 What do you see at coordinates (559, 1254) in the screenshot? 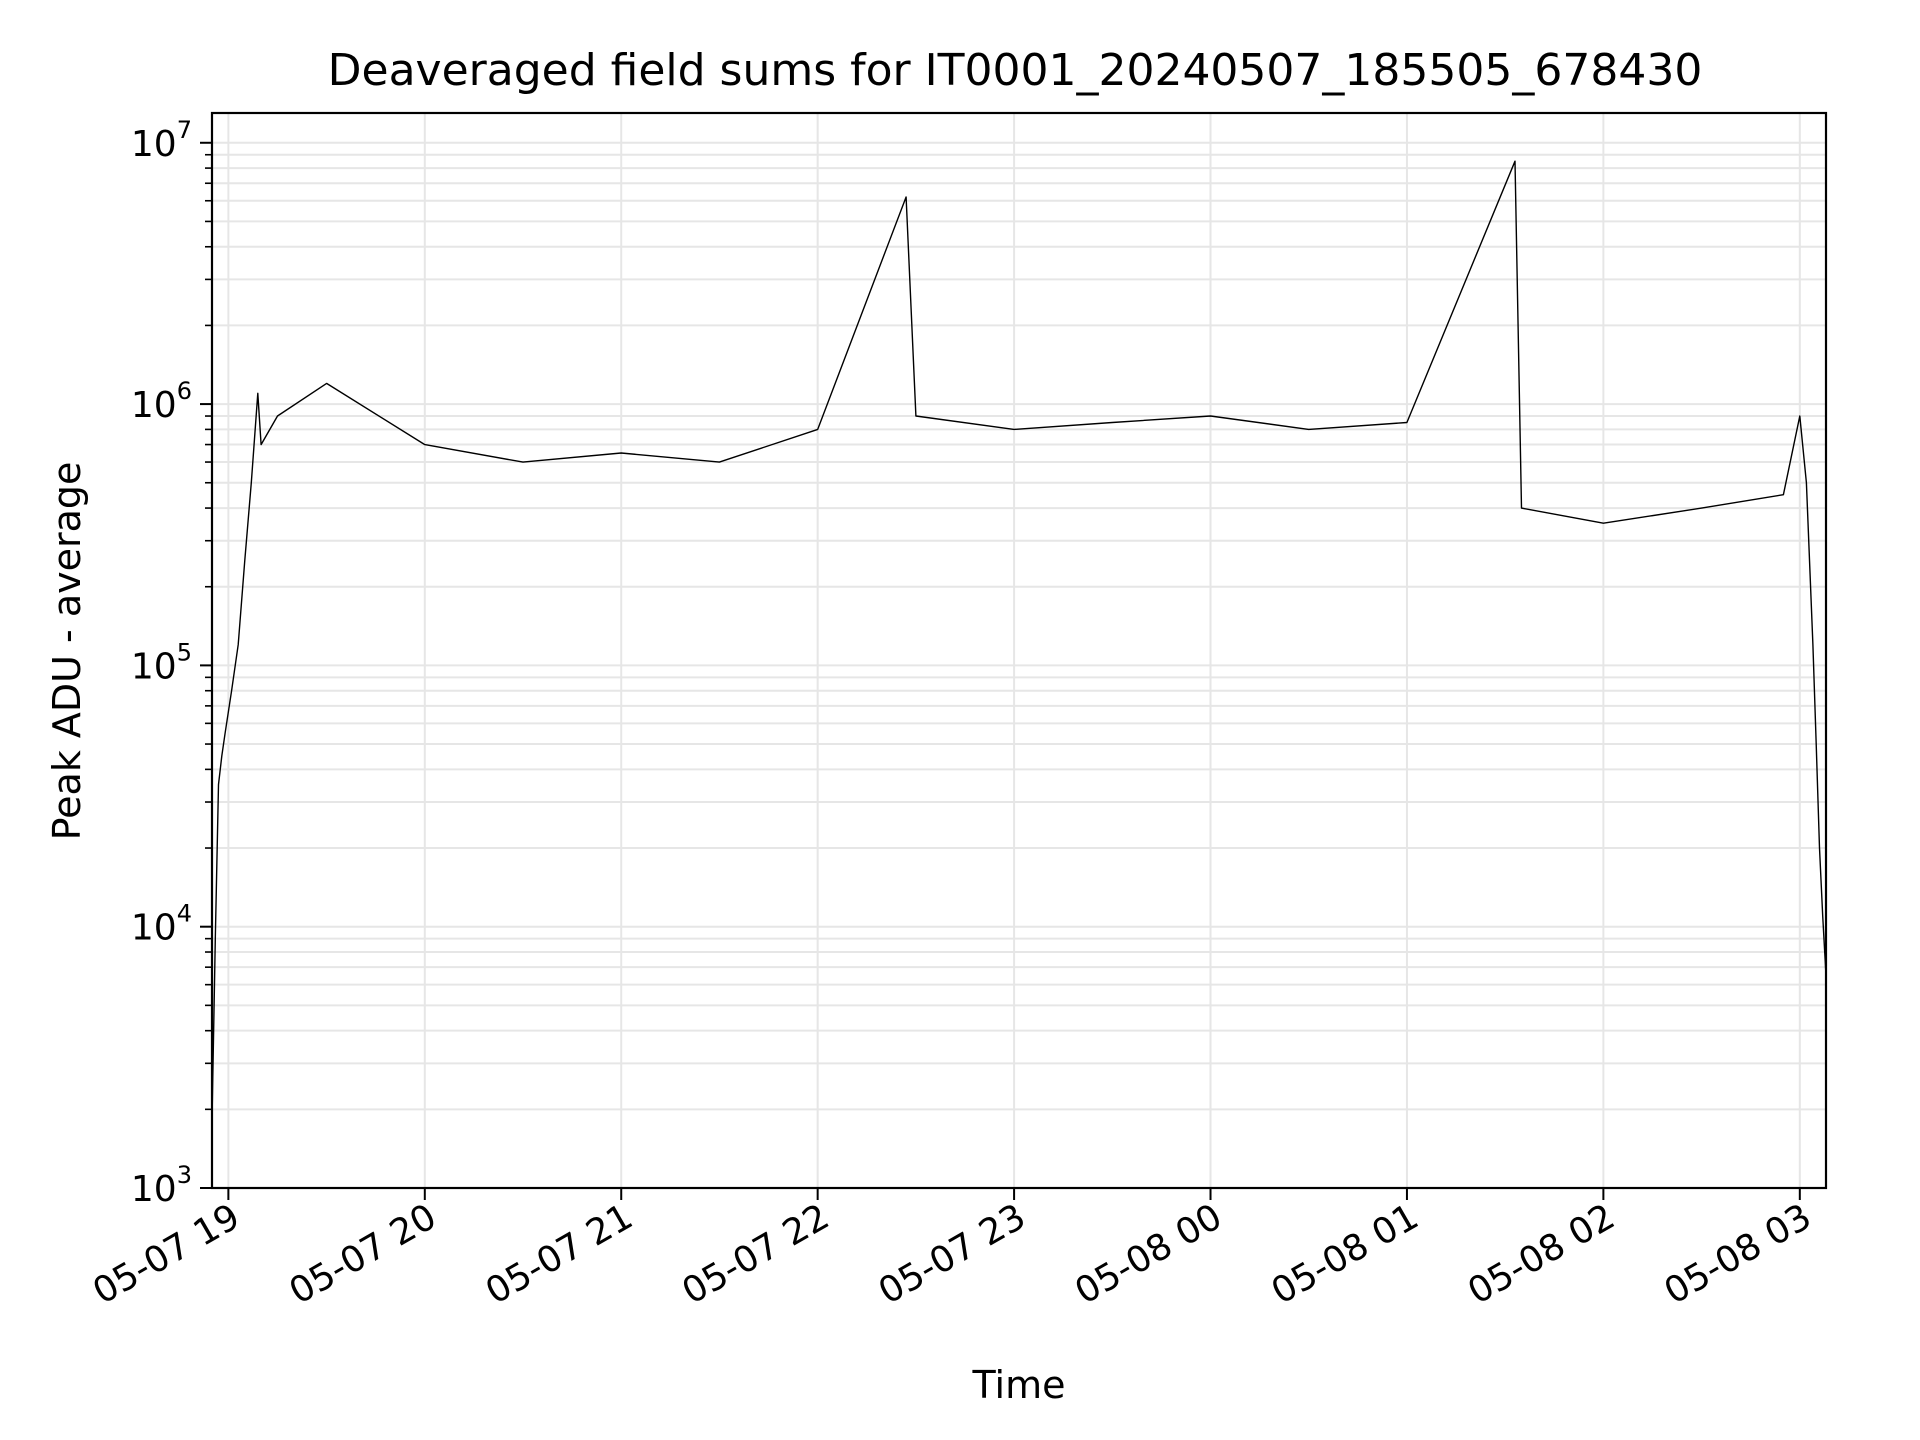
I see `x-tick-label: 05-07 21` at bounding box center [559, 1254].